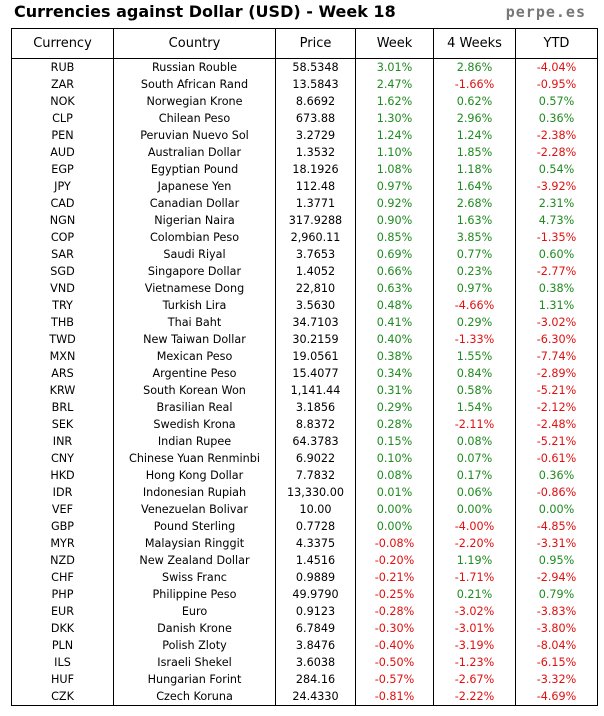 Image resolution: width=604 pixels, height=716 pixels. What do you see at coordinates (394, 373) in the screenshot?
I see `week-change-cell: 0.34%` at bounding box center [394, 373].